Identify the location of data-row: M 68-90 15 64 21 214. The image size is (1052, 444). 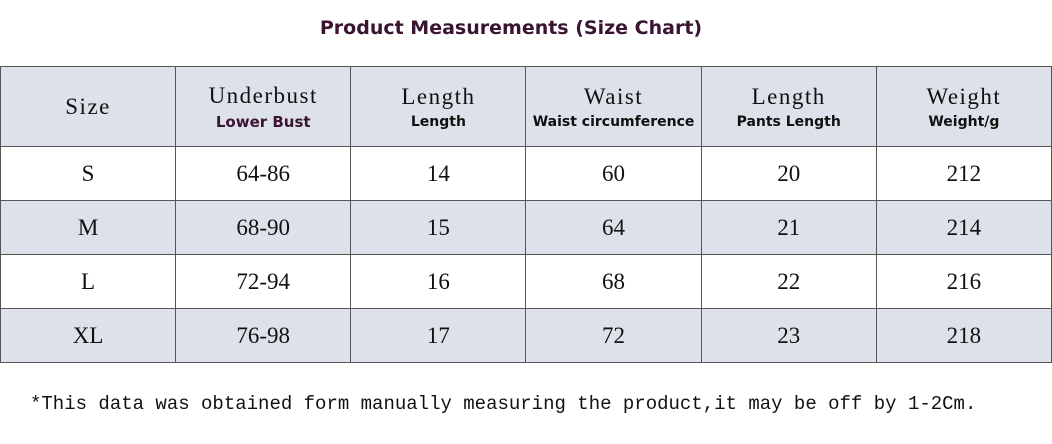
(526, 227).